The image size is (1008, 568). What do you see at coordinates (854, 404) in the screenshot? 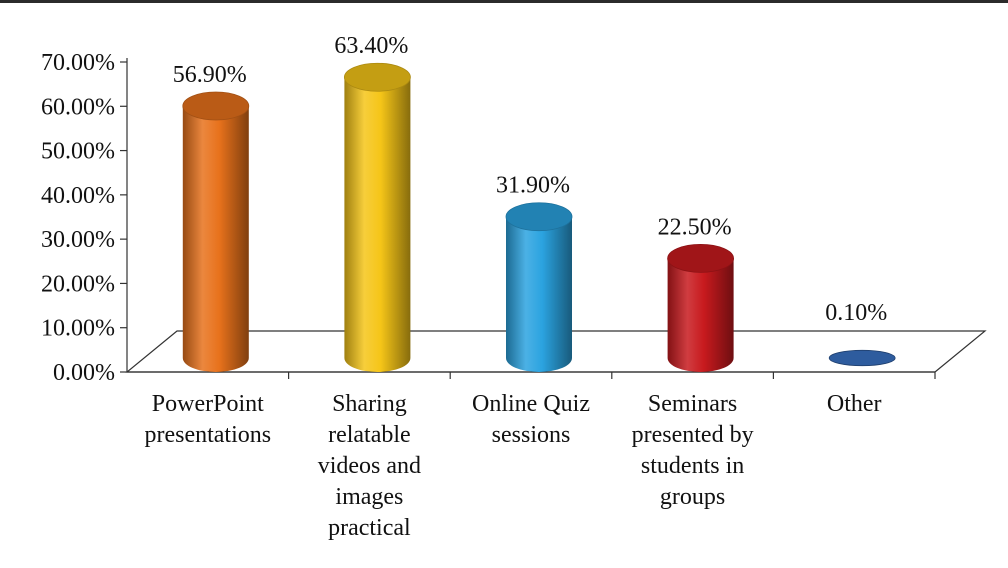
I see `category-label: Other` at bounding box center [854, 404].